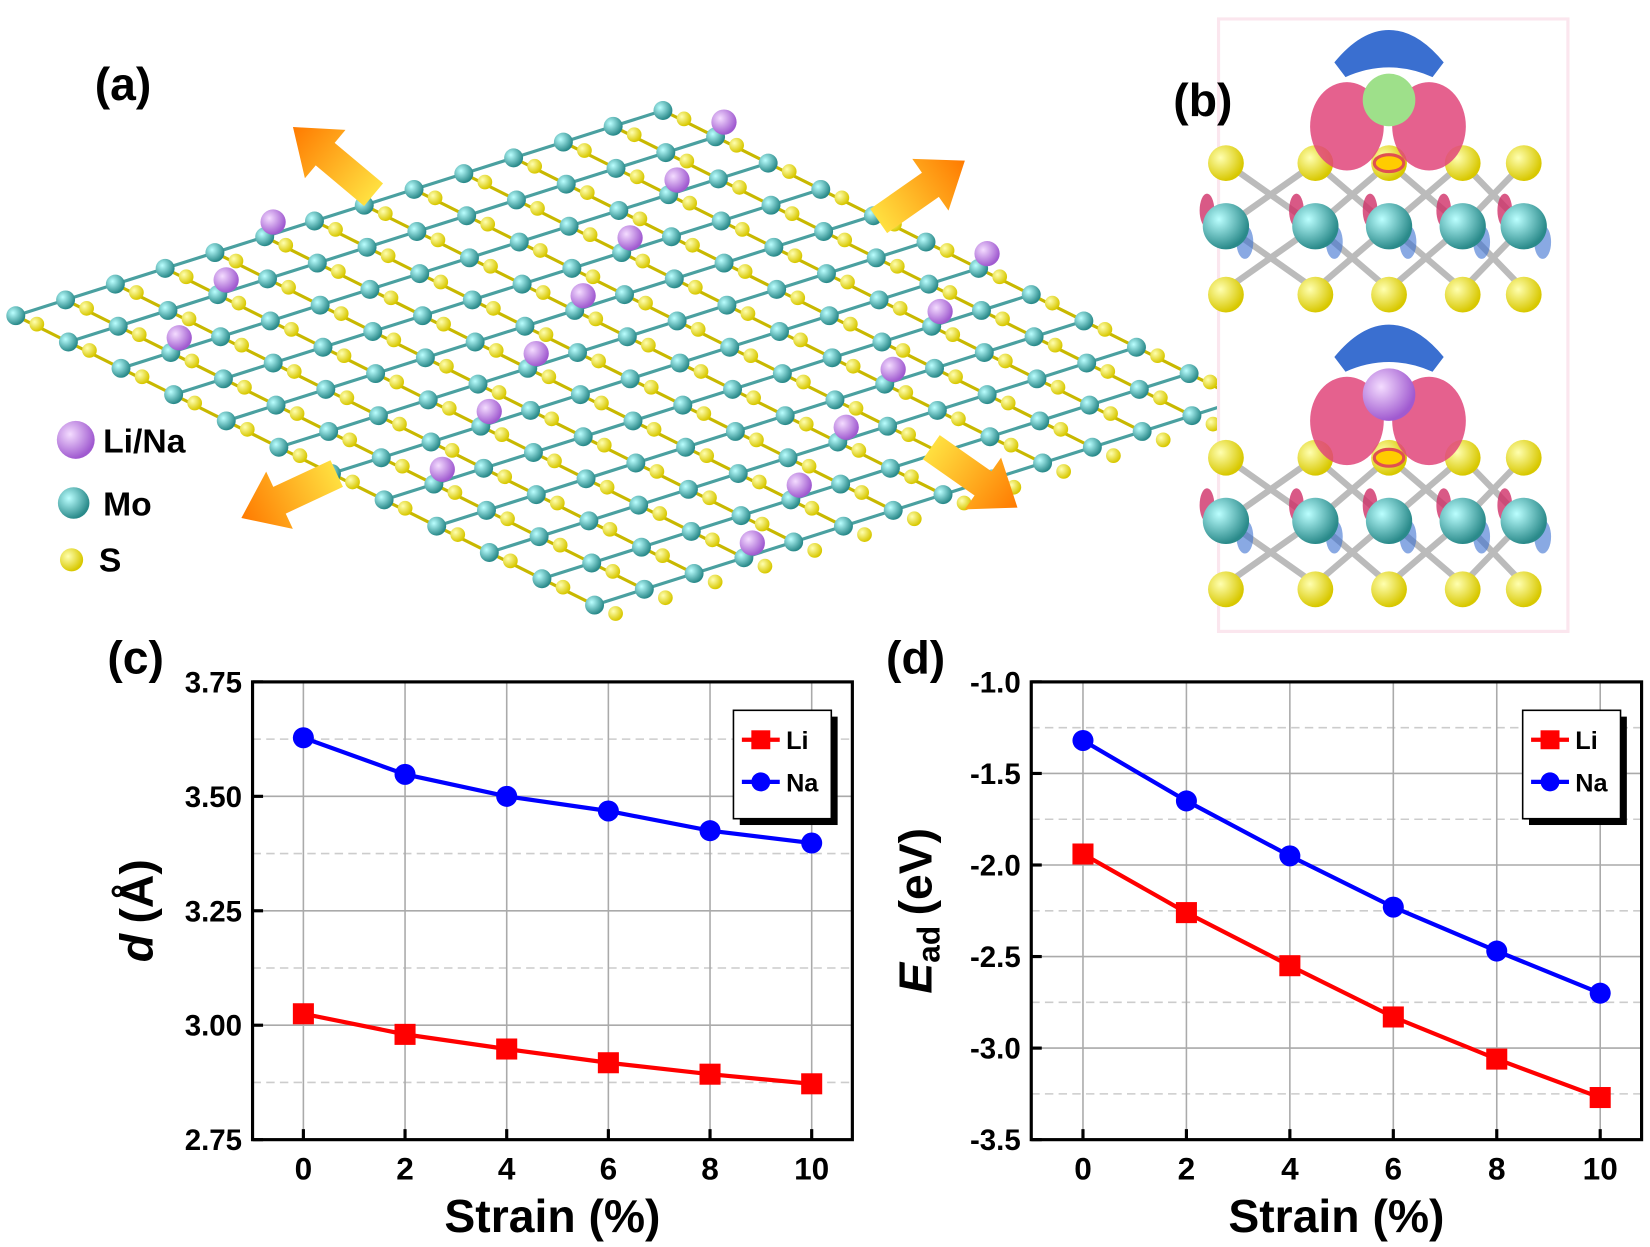 The height and width of the screenshot is (1247, 1650). Describe the element at coordinates (1187, 1169) in the screenshot. I see `x-tick-label: 2` at that location.